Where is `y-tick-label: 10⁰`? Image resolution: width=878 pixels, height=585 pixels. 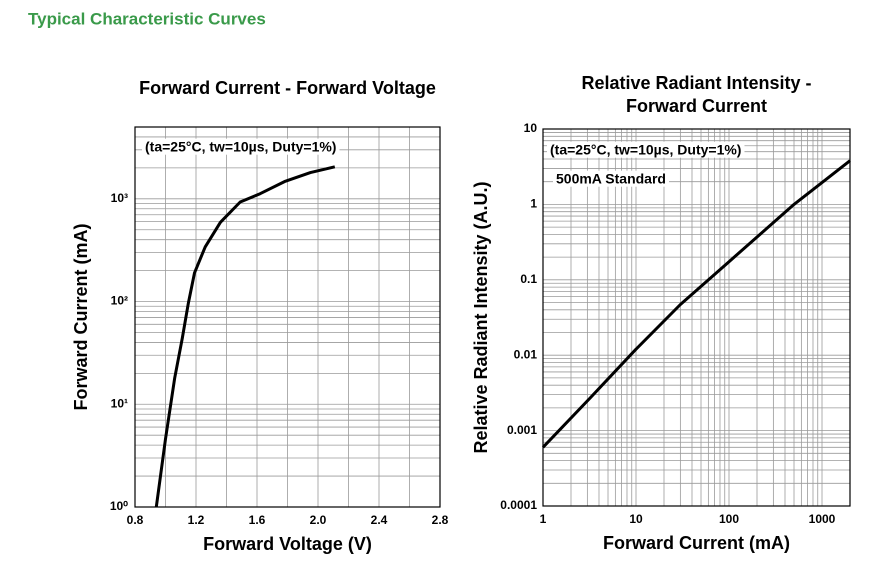
y-tick-label: 10⁰ is located at coordinates (119, 506).